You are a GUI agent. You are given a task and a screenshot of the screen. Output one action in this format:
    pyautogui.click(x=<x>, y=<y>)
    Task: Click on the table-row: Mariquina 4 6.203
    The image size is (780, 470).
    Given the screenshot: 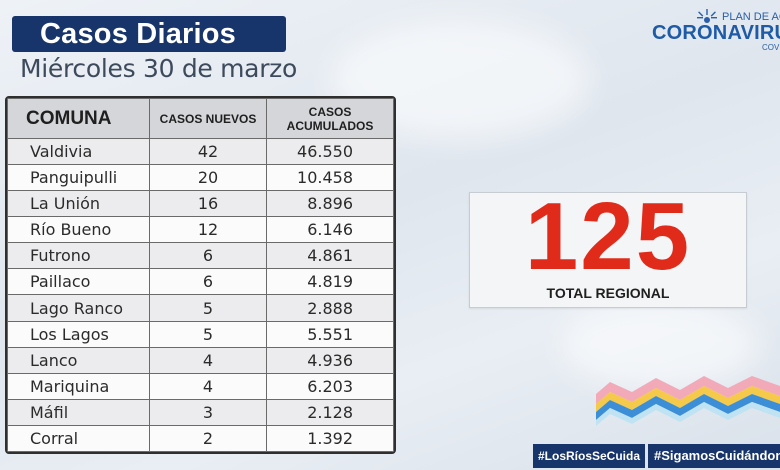 What is the action you would take?
    pyautogui.click(x=200, y=386)
    